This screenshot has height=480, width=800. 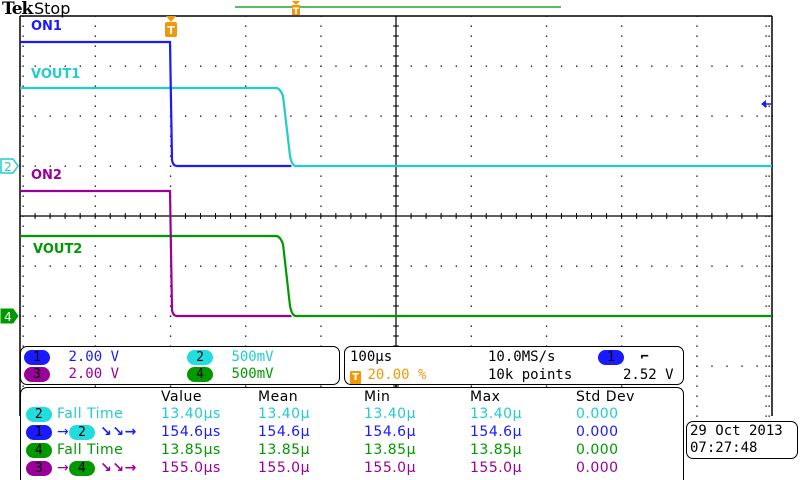 I want to click on ch2-scale: 500mV, so click(x=252, y=357).